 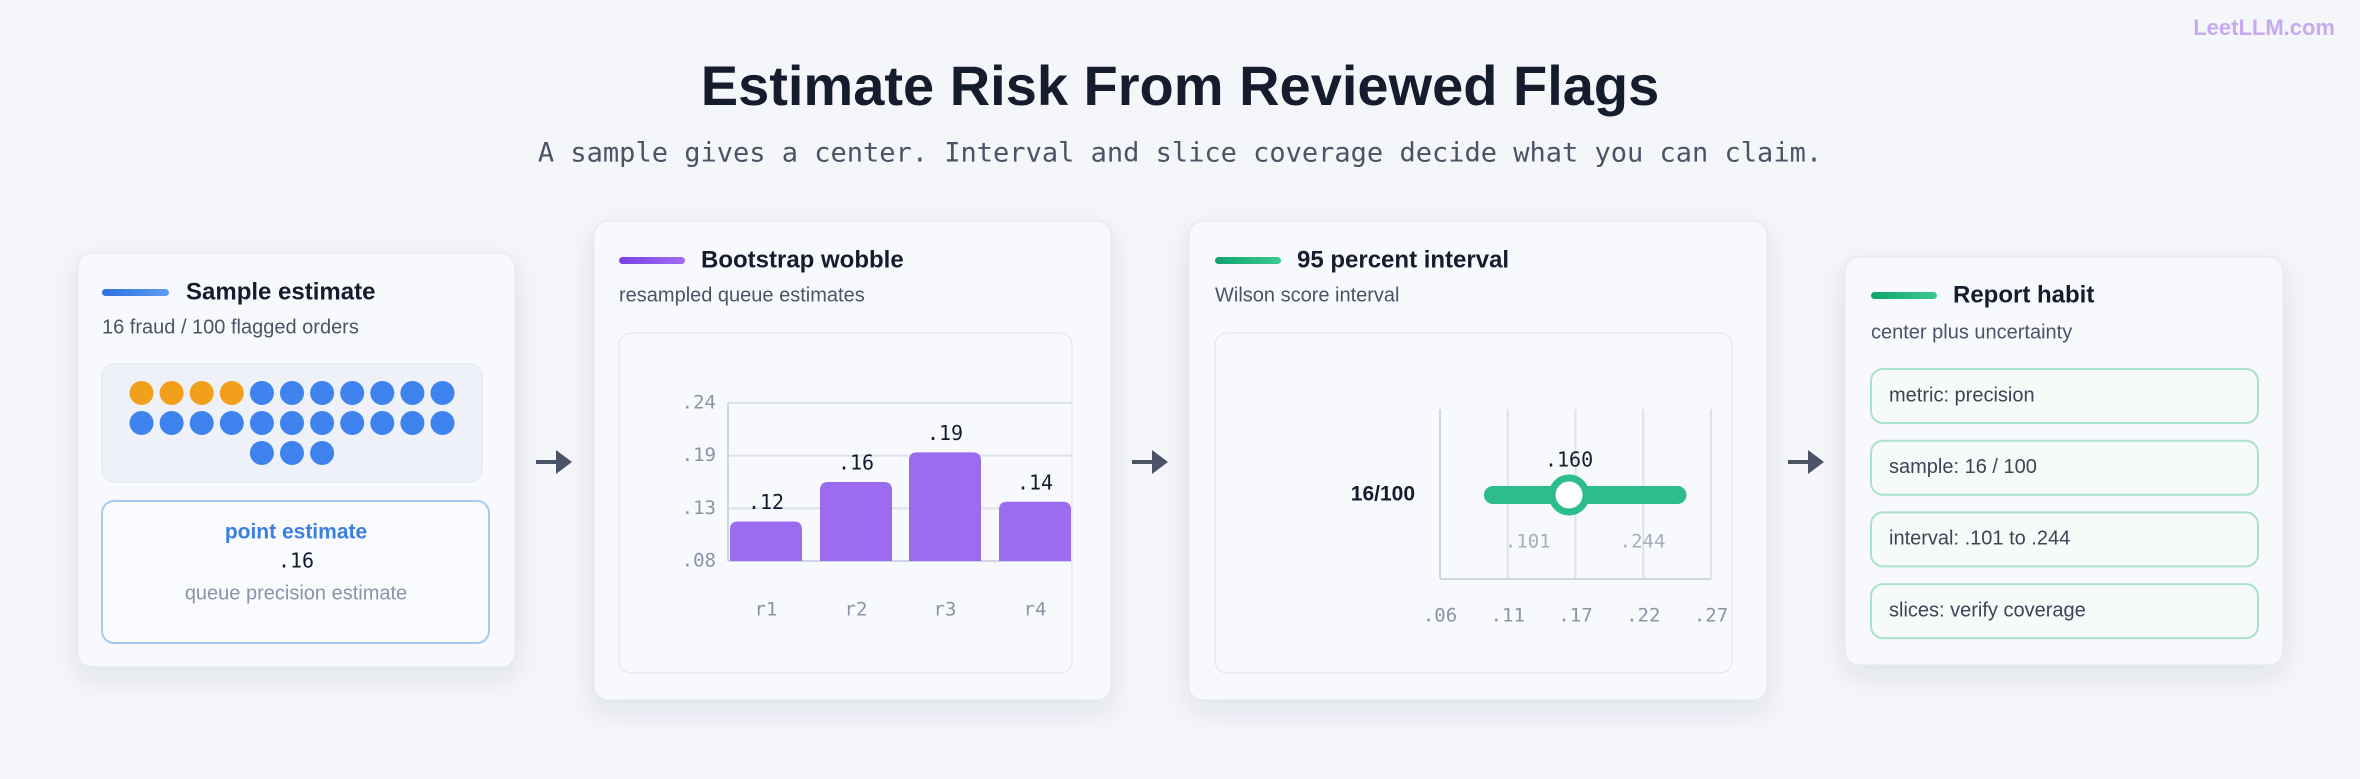 What do you see at coordinates (230, 327) in the screenshot?
I see `card-subtitle: 16 fraud / 100 flagged orders` at bounding box center [230, 327].